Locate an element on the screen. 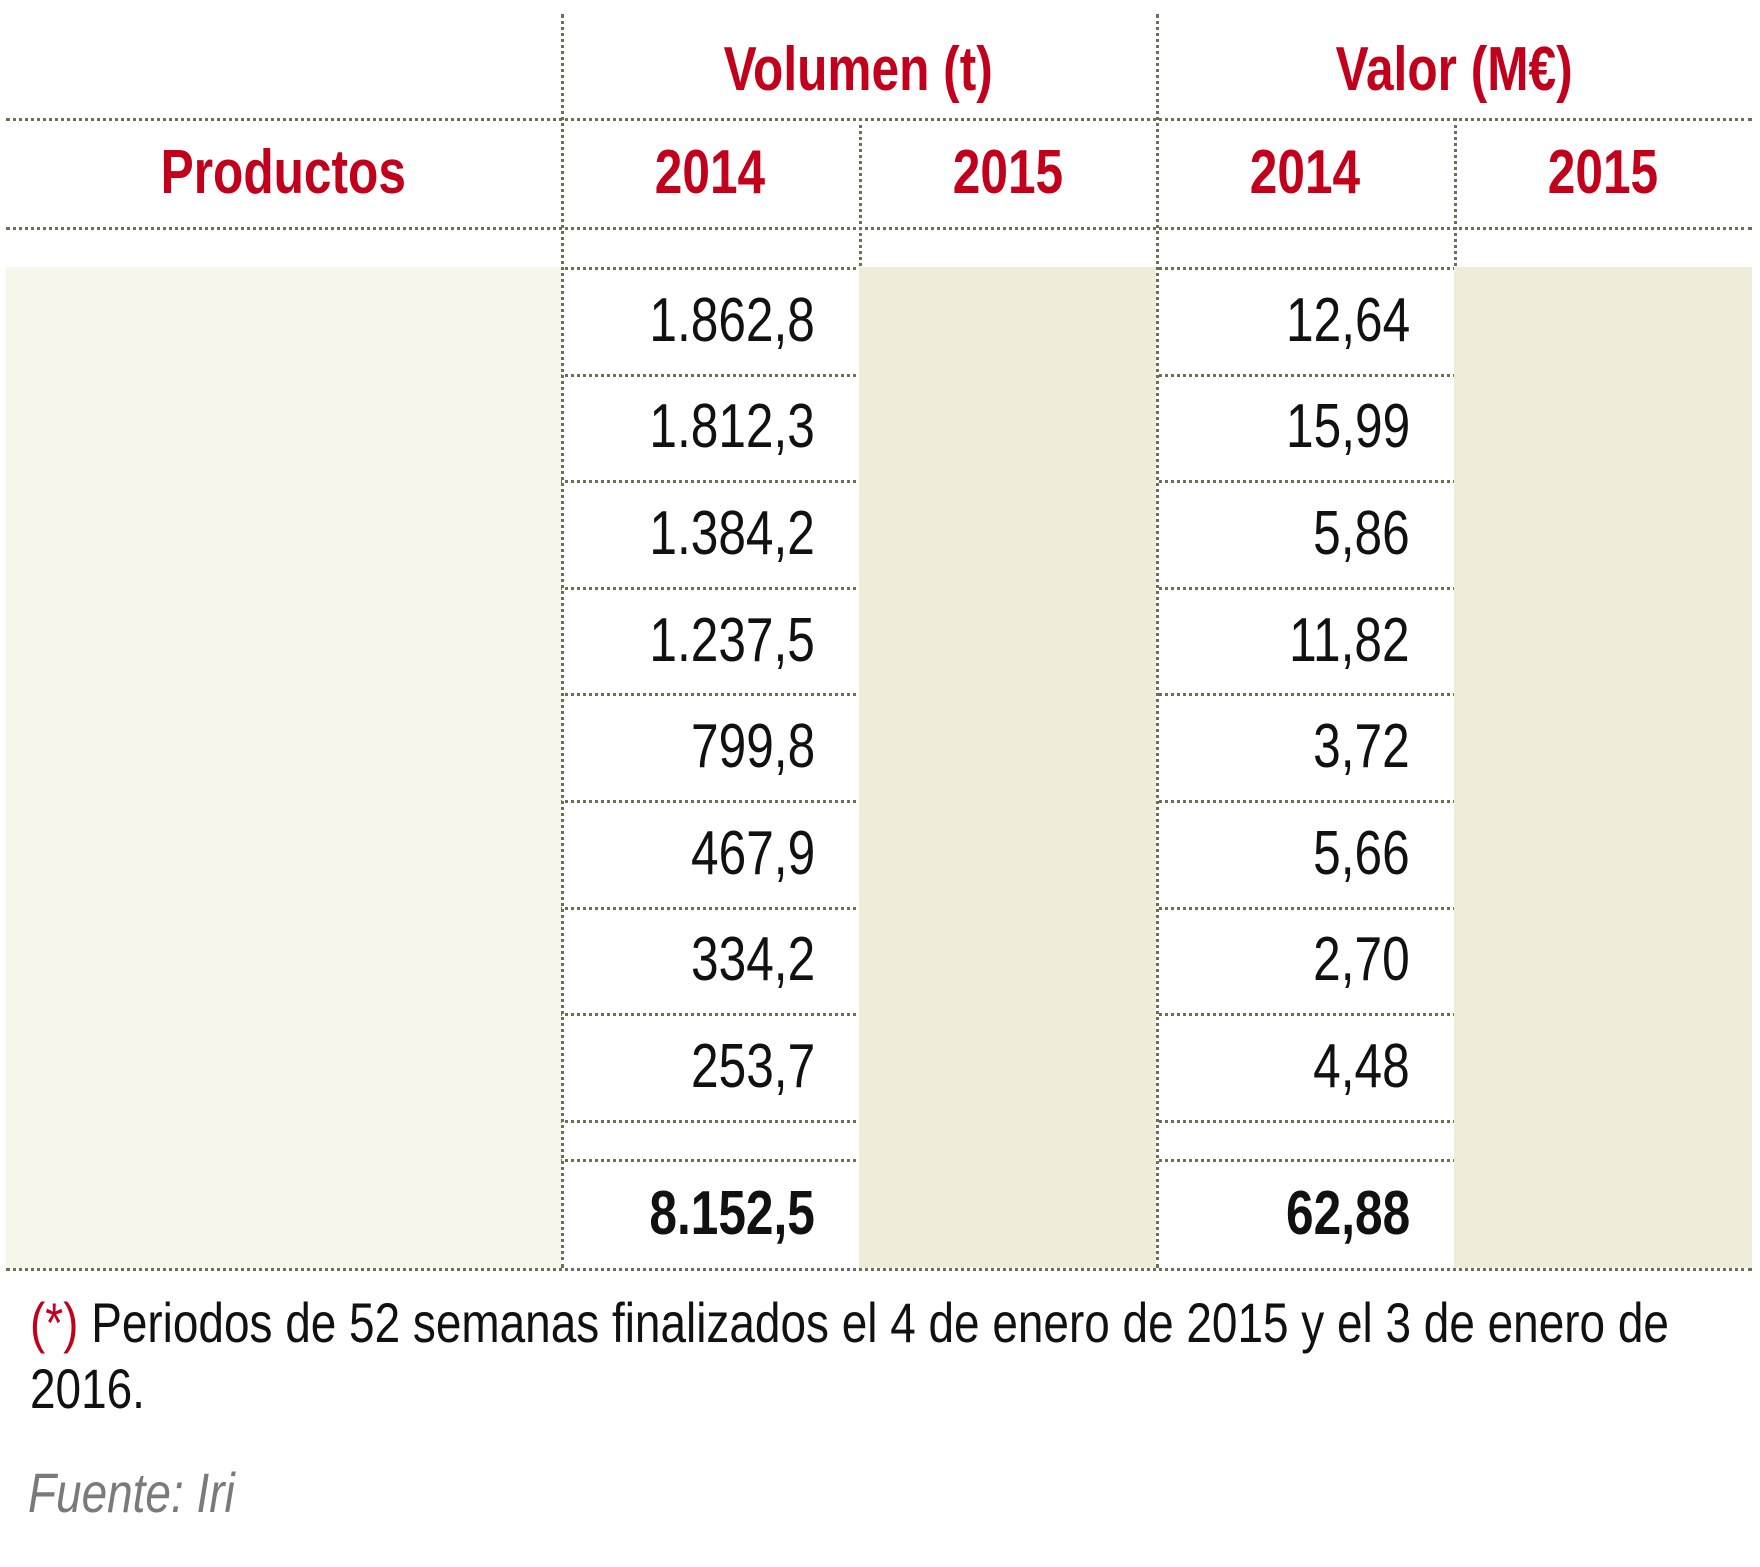 The width and height of the screenshot is (1760, 1567). header-valor-text: Valor (M€) is located at coordinates (1454, 69).